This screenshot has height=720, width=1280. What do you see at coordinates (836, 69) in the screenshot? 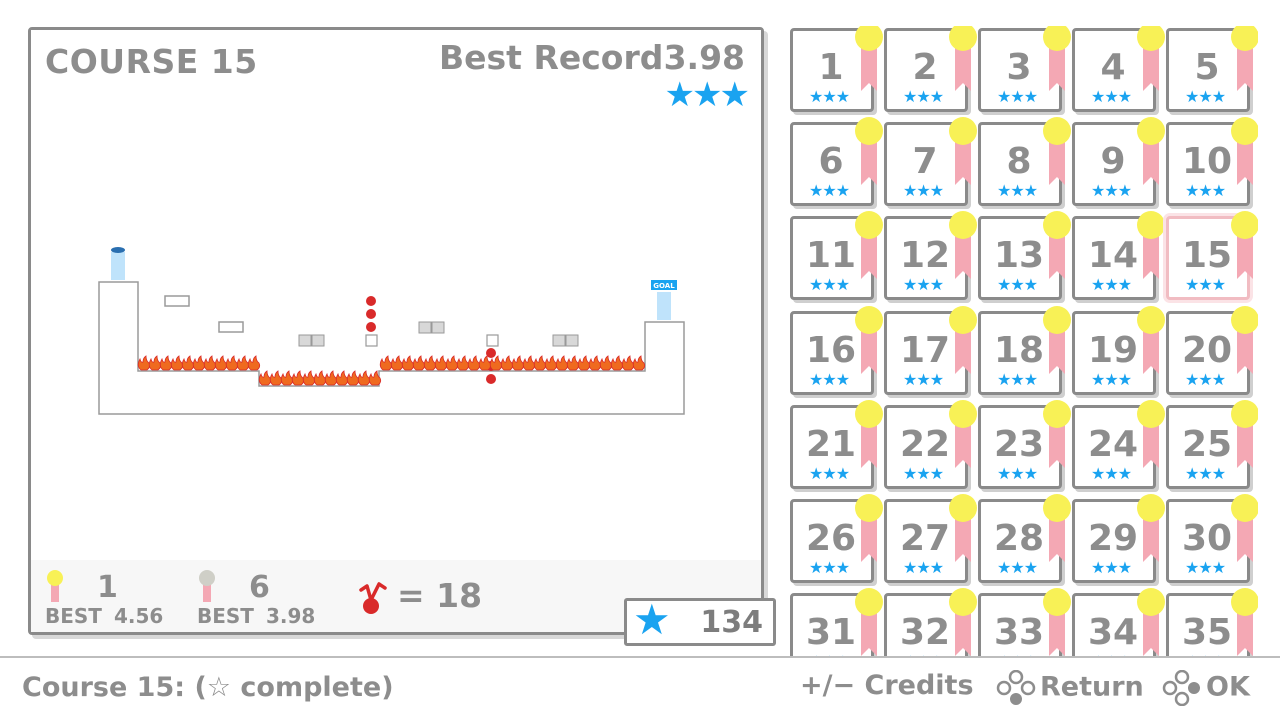
I see `course-tile-1: 1 ★★★` at bounding box center [836, 69].